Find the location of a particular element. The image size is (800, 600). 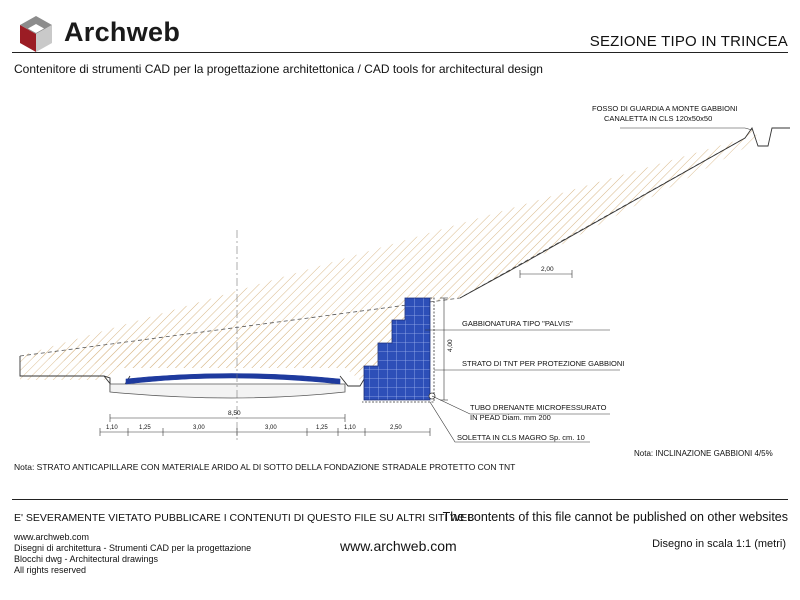

dim-road-width: 8,50 is located at coordinates (234, 413).